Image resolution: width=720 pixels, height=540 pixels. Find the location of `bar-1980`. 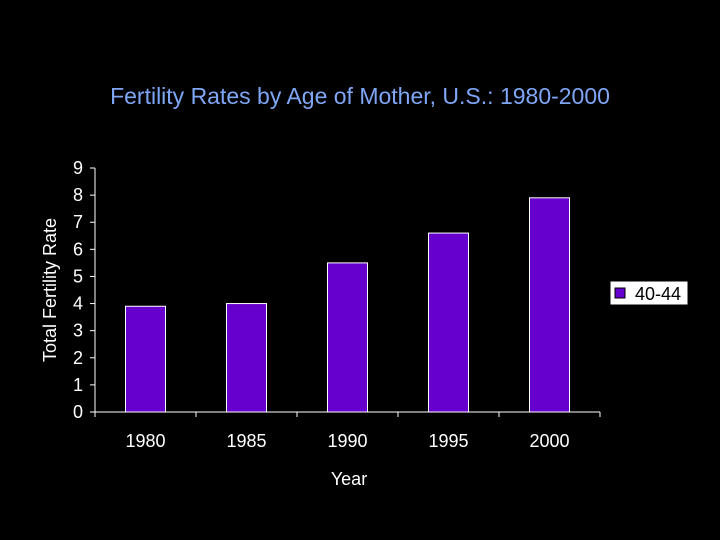

bar-1980 is located at coordinates (145, 359).